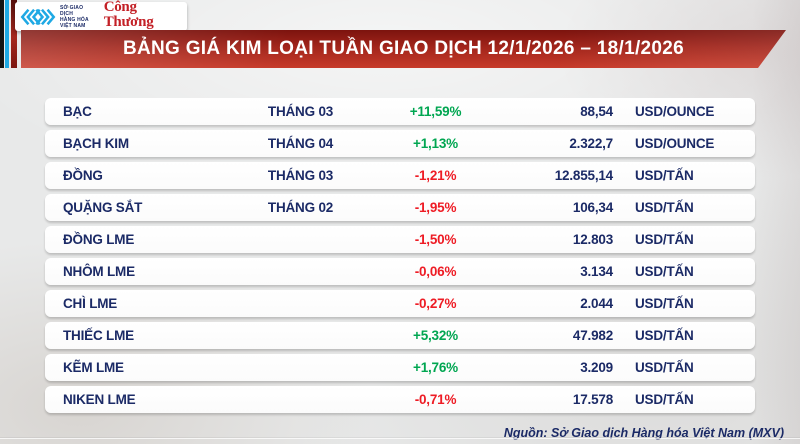 This screenshot has width=800, height=444. Describe the element at coordinates (435, 239) in the screenshot. I see `weekly-change: -1,50%` at that location.